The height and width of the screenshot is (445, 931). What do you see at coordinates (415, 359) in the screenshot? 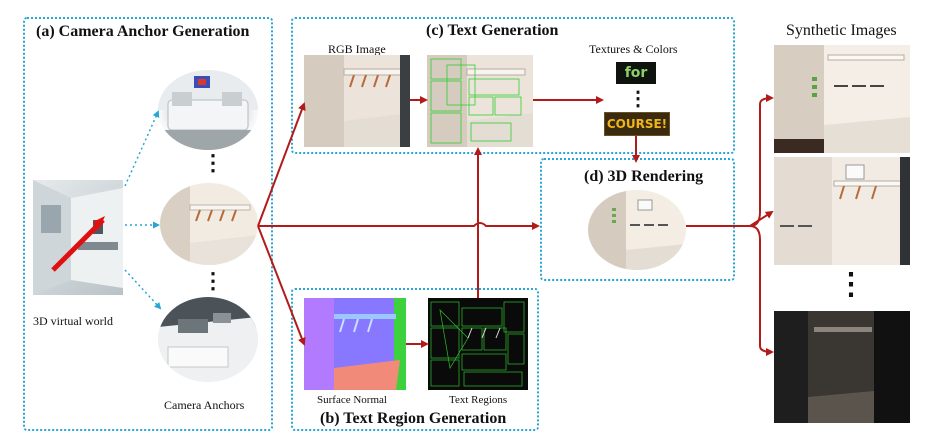
I see `text-region-panel` at bounding box center [415, 359].